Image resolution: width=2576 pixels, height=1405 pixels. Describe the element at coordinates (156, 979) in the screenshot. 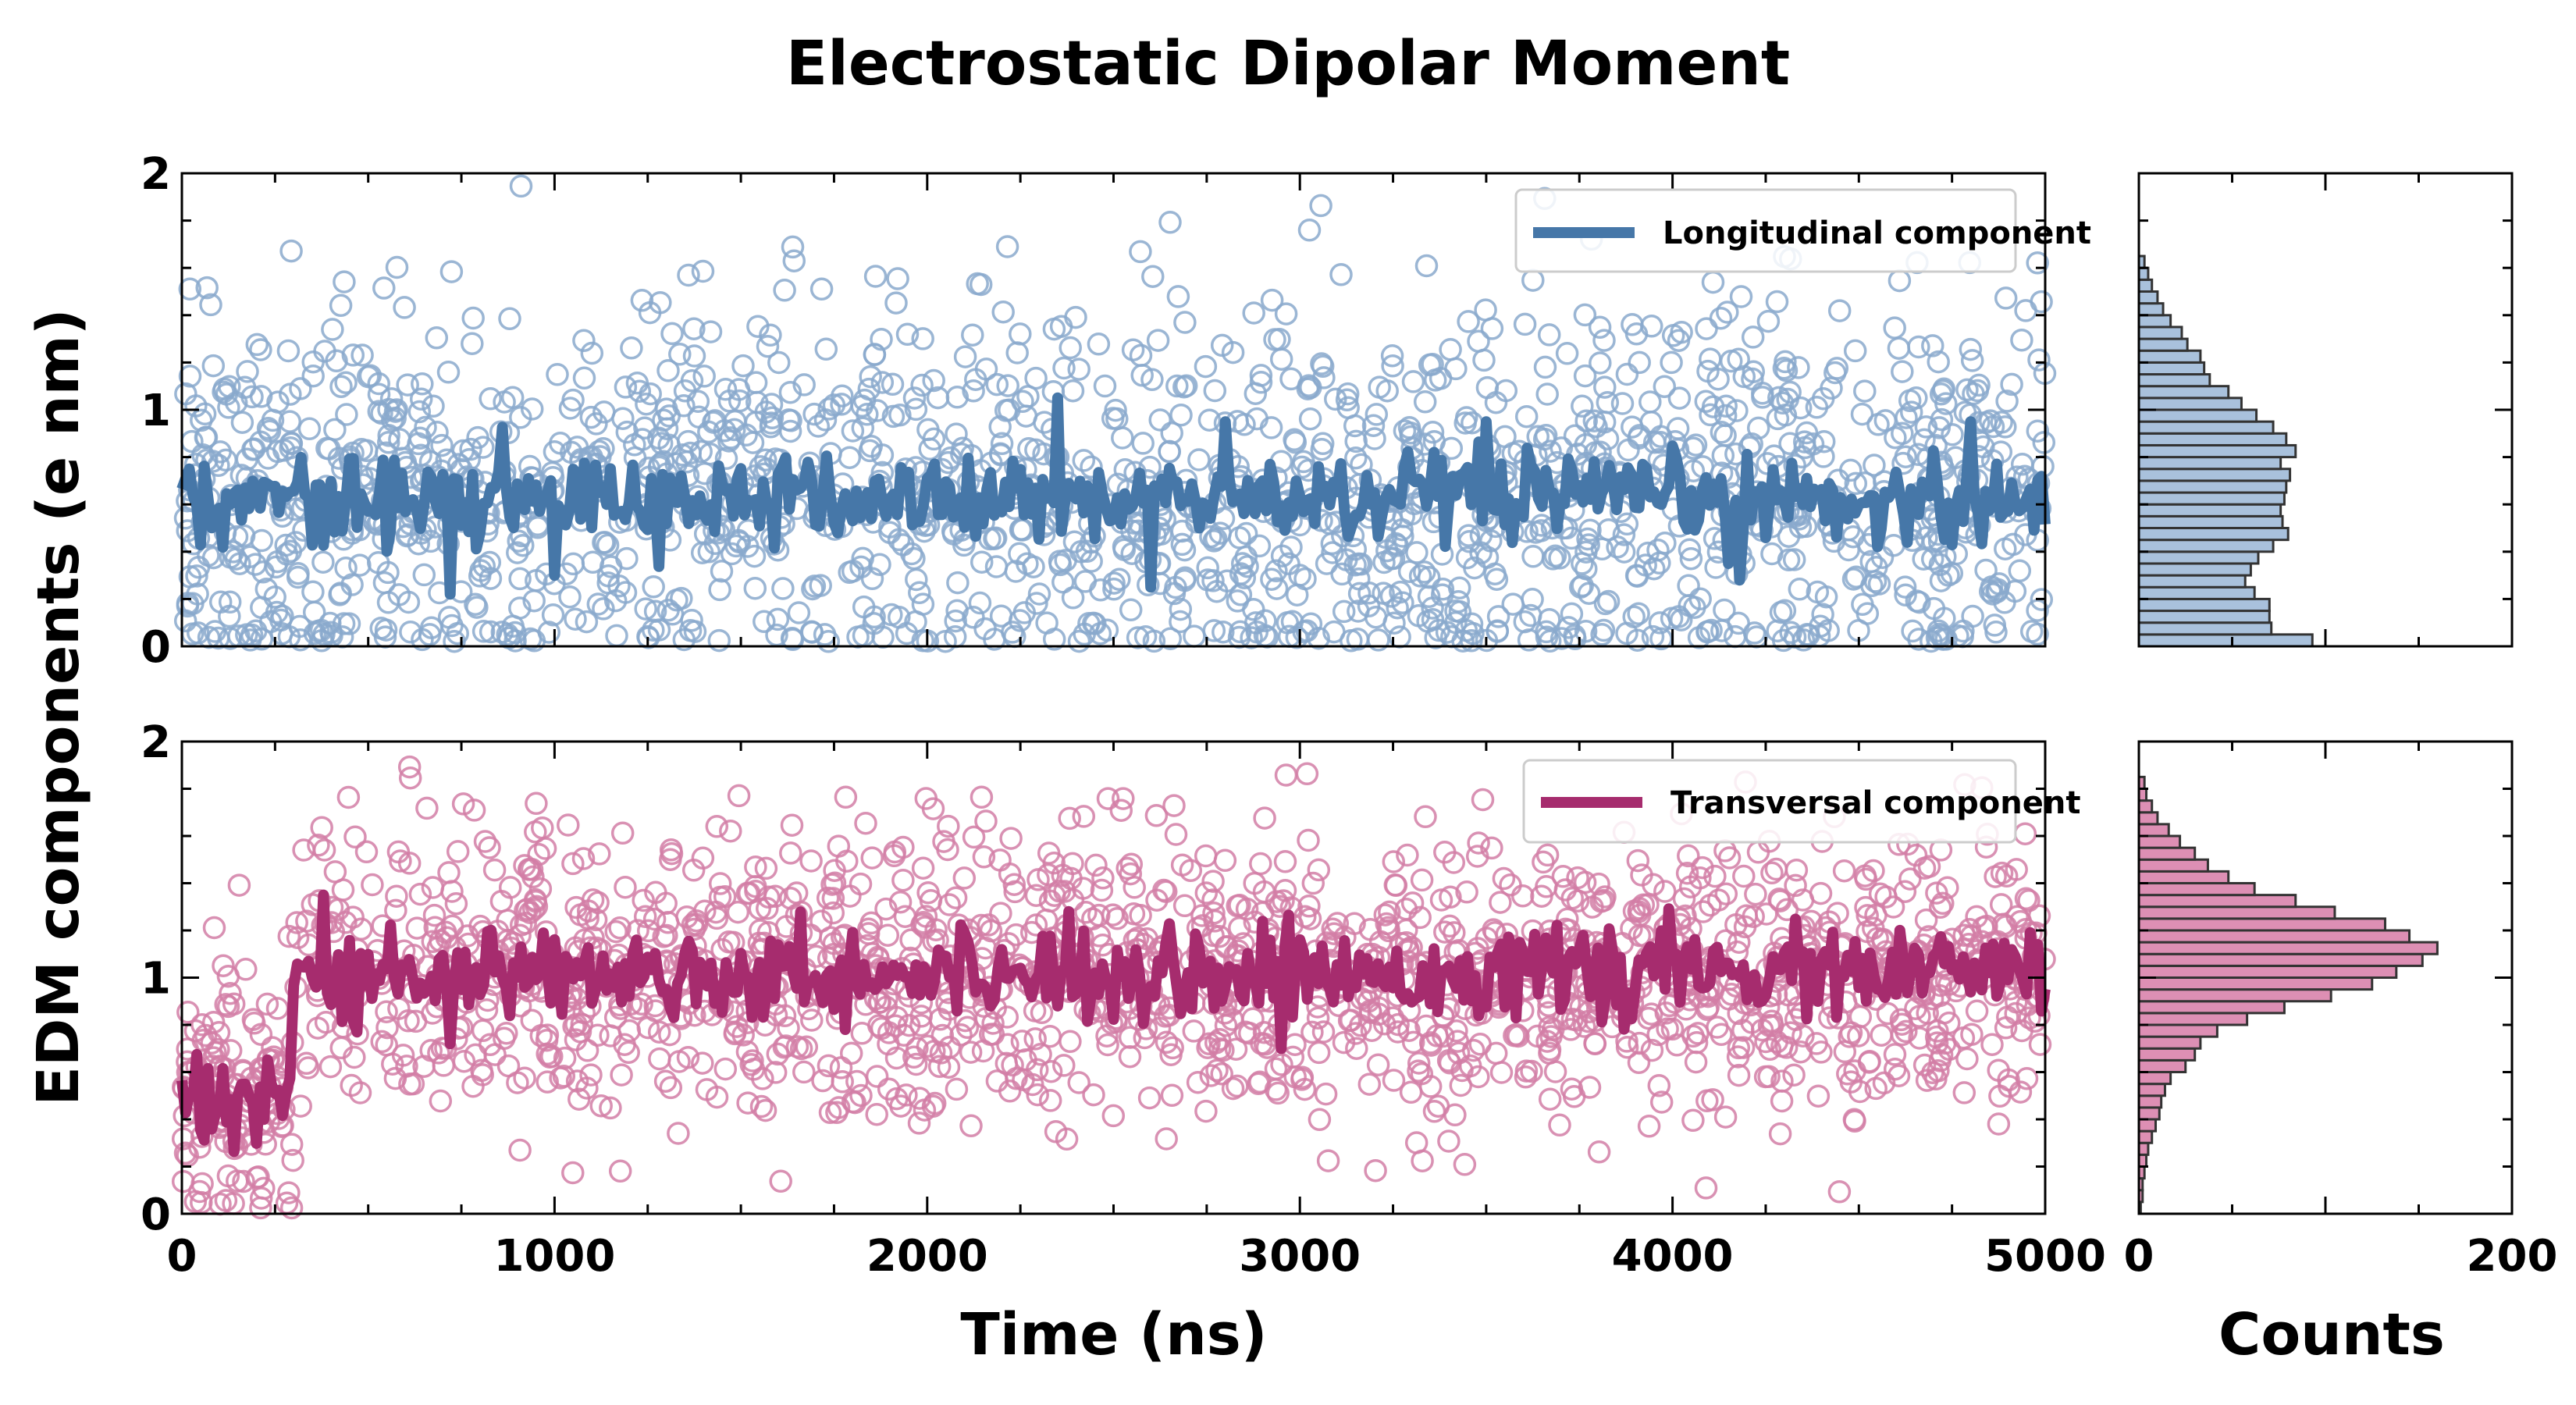

I see `tick-label: 1` at that location.